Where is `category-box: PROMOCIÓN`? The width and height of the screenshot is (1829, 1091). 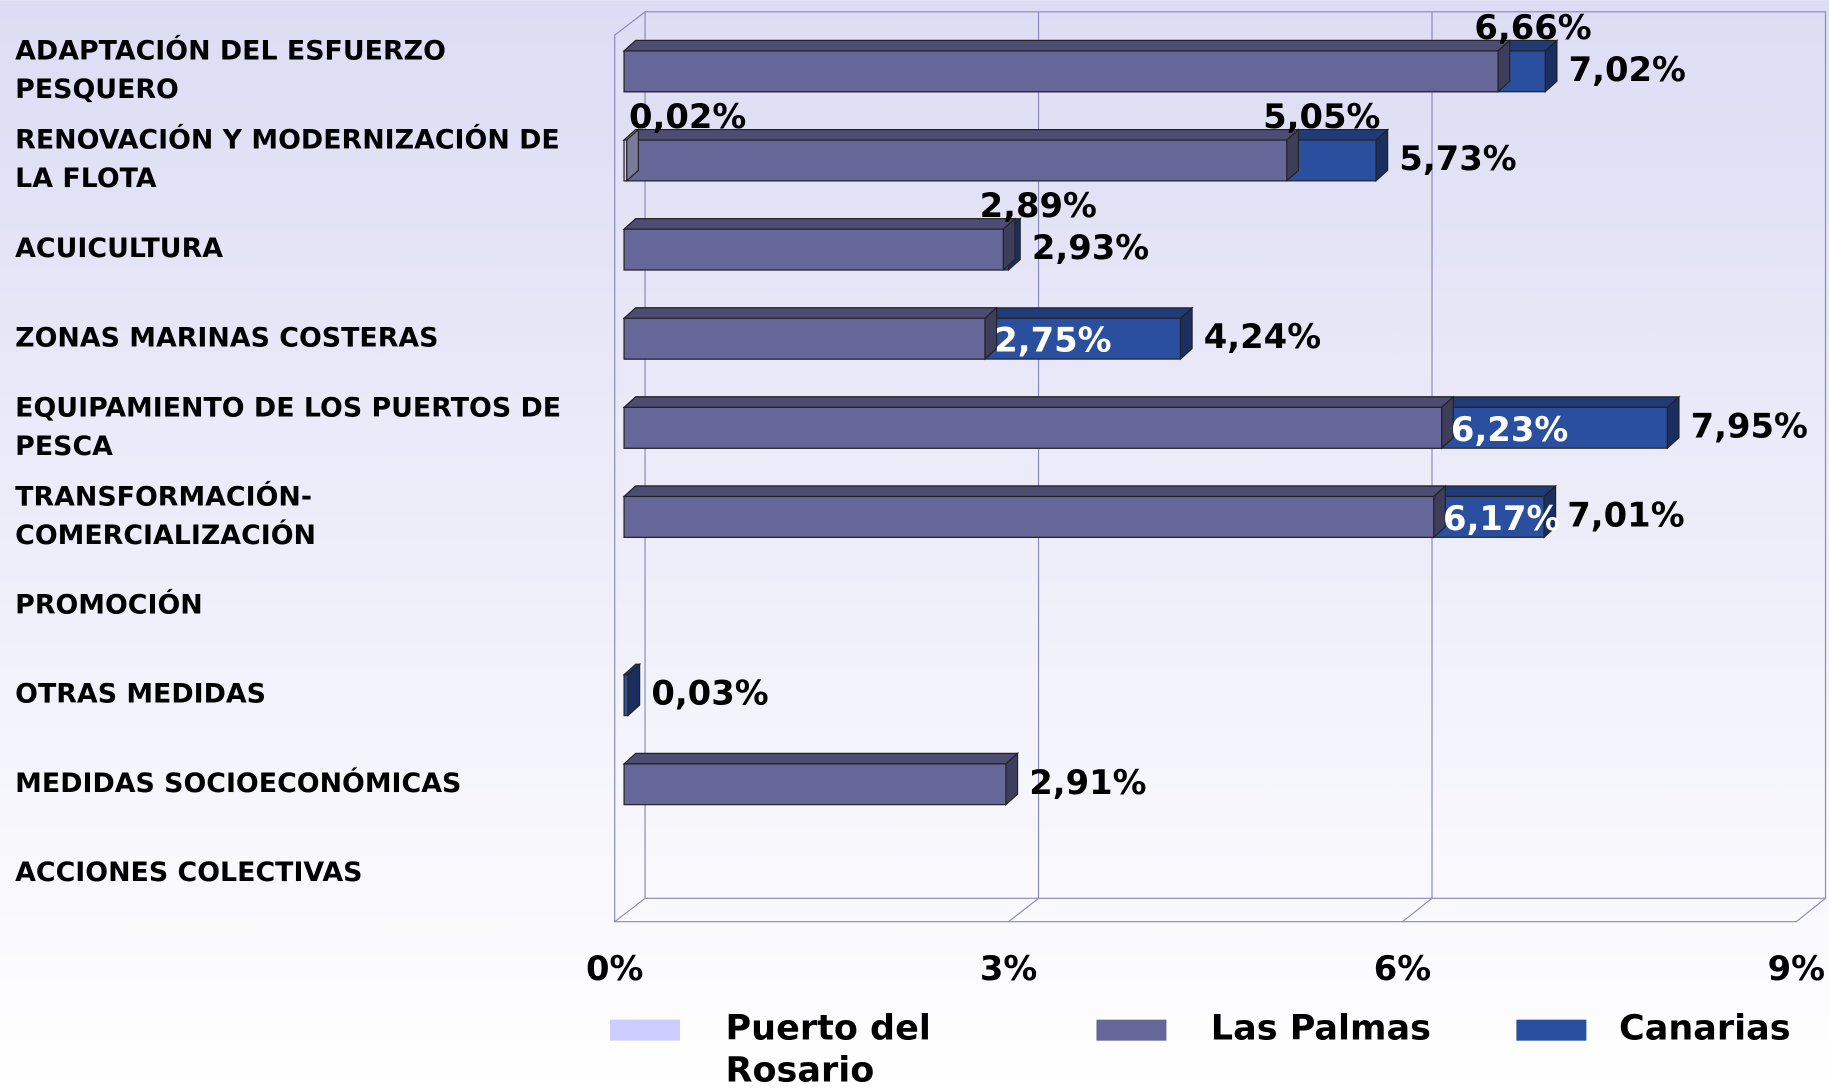
category-box: PROMOCIÓN is located at coordinates (289, 605).